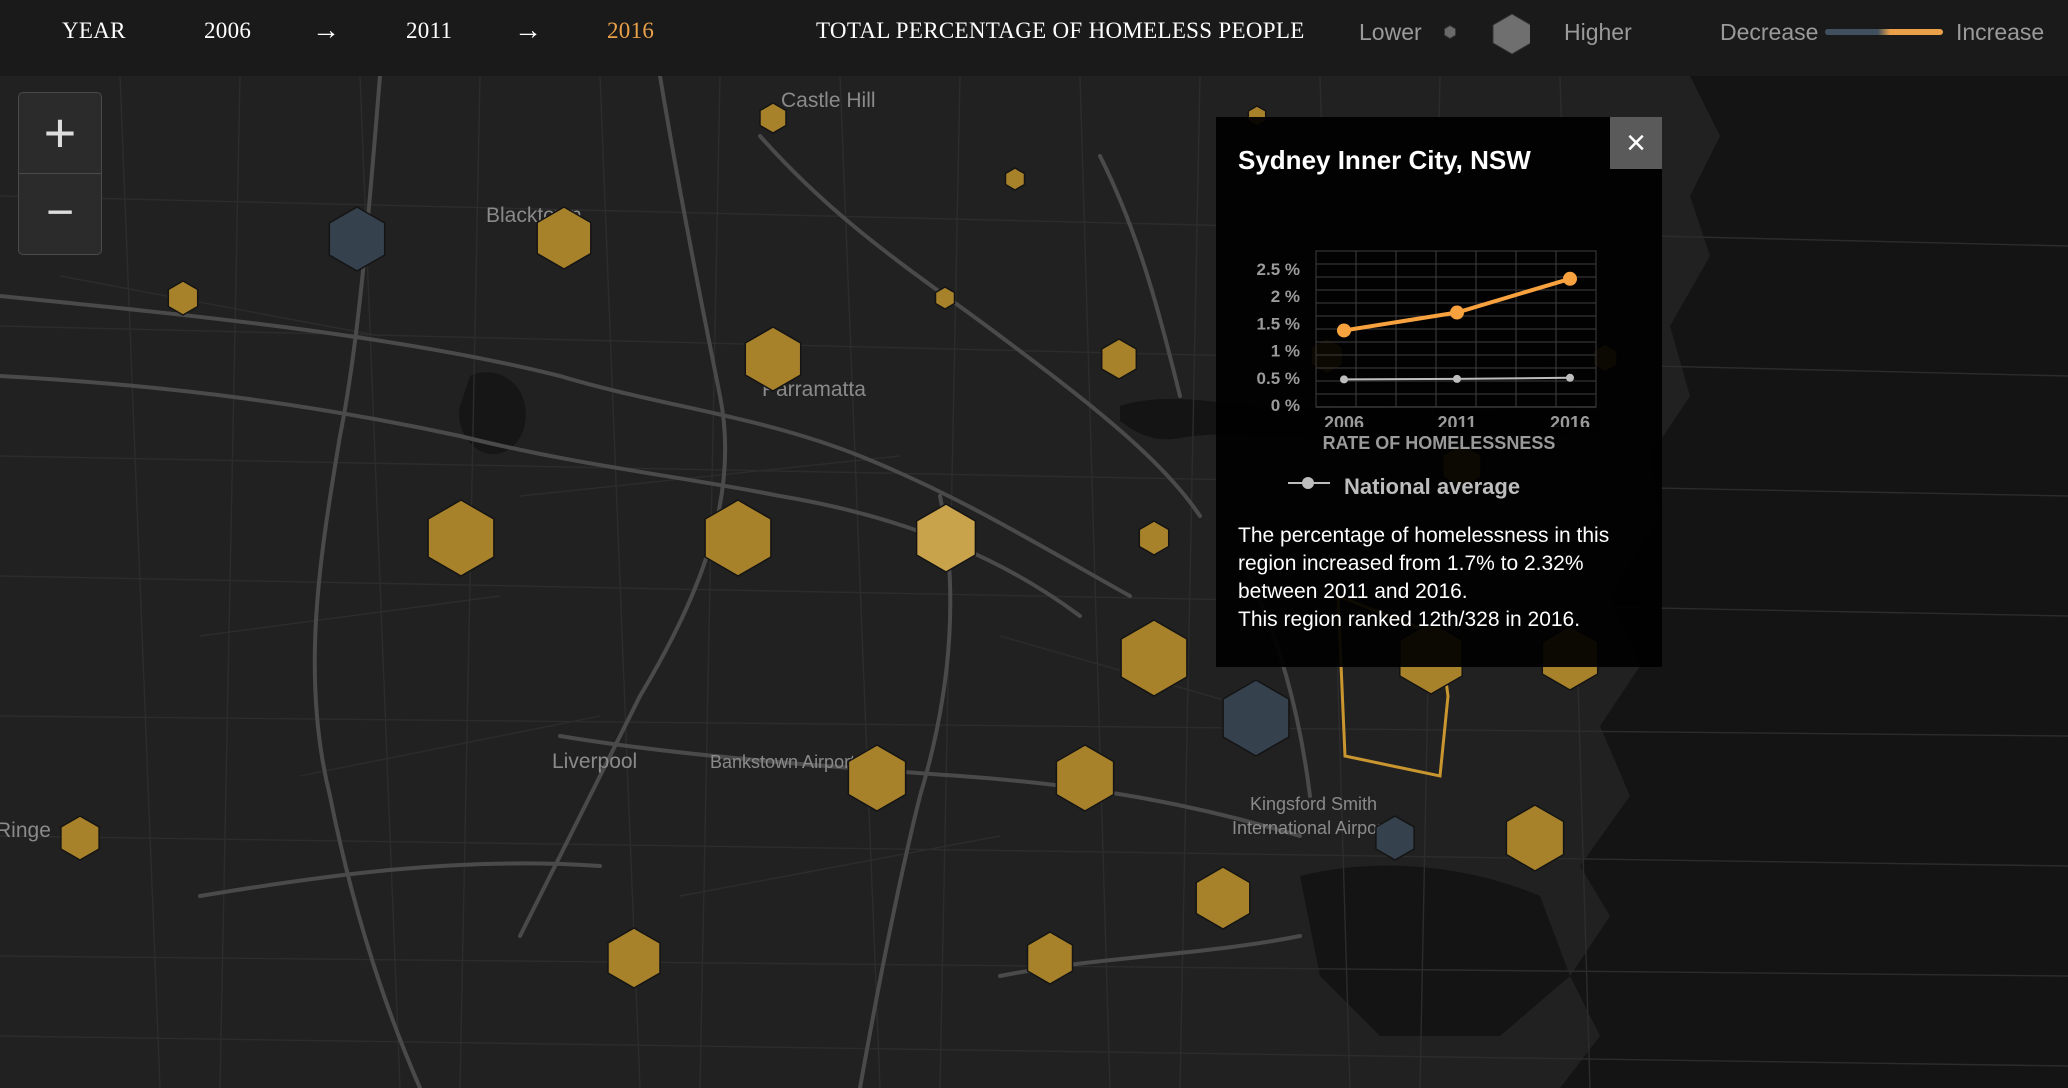 The image size is (2068, 1088). Describe the element at coordinates (1457, 304) in the screenshot. I see `region-rate-line` at that location.